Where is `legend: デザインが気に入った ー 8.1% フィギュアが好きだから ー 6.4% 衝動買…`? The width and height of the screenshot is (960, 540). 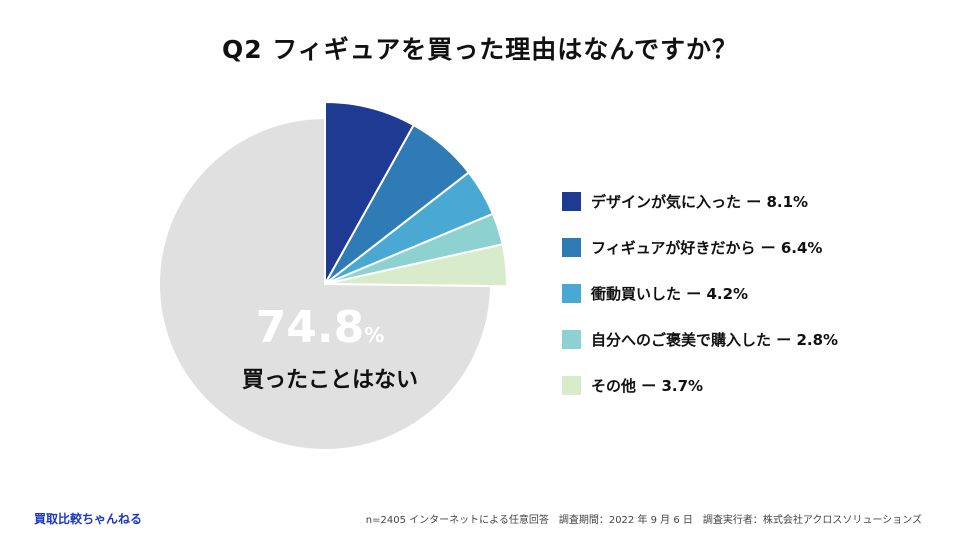 legend: デザインが気に入った ー 8.1% フィギュアが好きだから ー 6.4% 衝動買… is located at coordinates (700, 293).